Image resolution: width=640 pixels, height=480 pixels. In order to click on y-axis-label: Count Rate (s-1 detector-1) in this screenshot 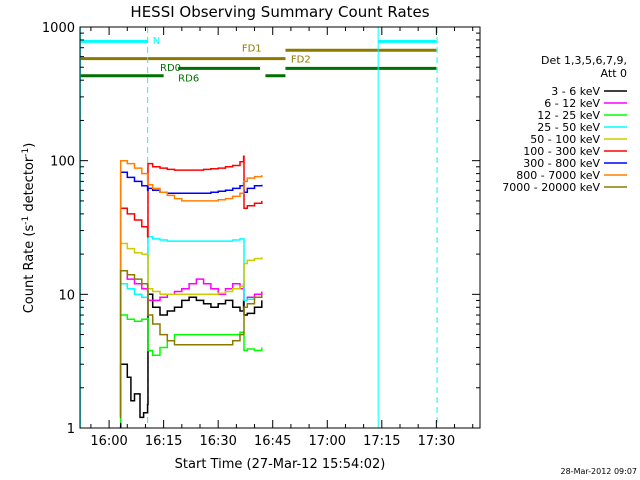, I will do `click(29, 228)`.